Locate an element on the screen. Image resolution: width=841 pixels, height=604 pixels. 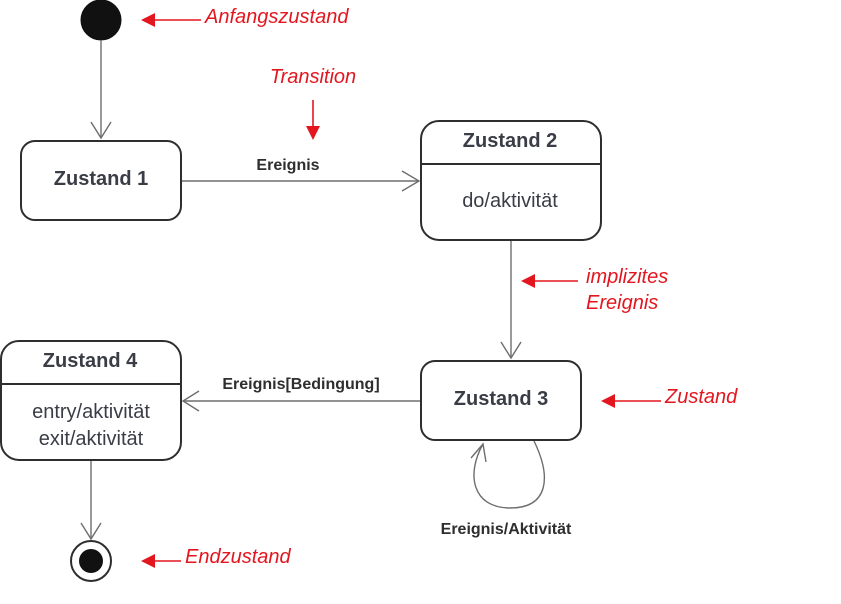
annotation-anfangszustand: Anfangszustand is located at coordinates (245, 17).